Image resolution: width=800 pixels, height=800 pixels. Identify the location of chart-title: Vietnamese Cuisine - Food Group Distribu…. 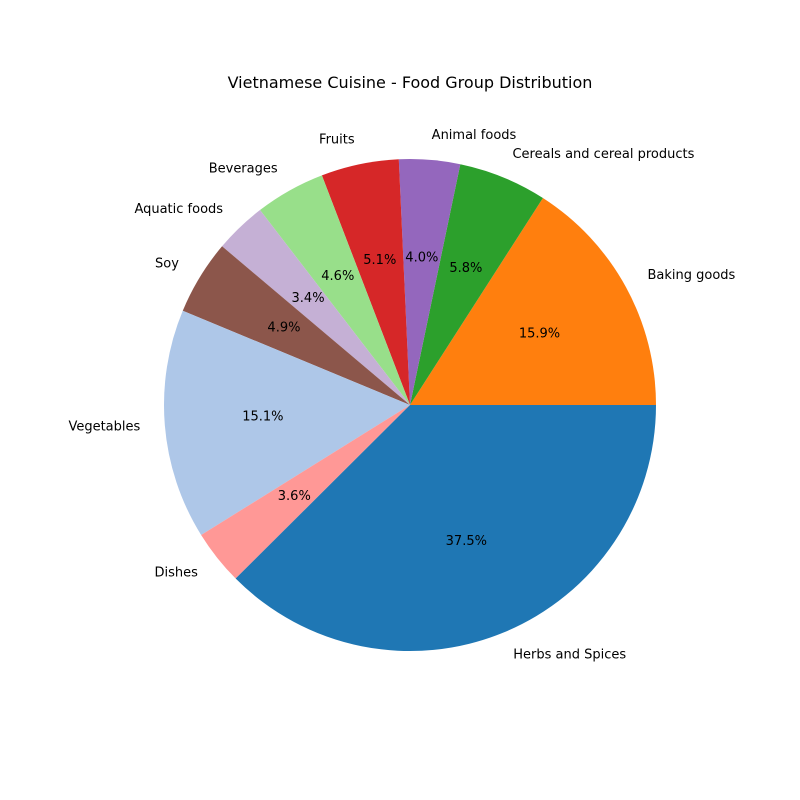
(410, 82).